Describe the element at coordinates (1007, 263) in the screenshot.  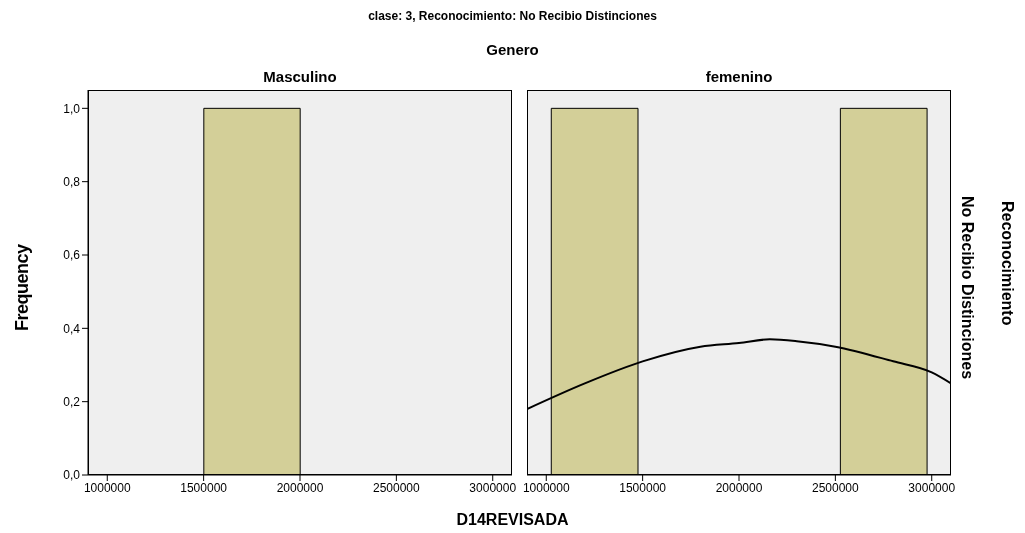
I see `text: Reconocimiento` at that location.